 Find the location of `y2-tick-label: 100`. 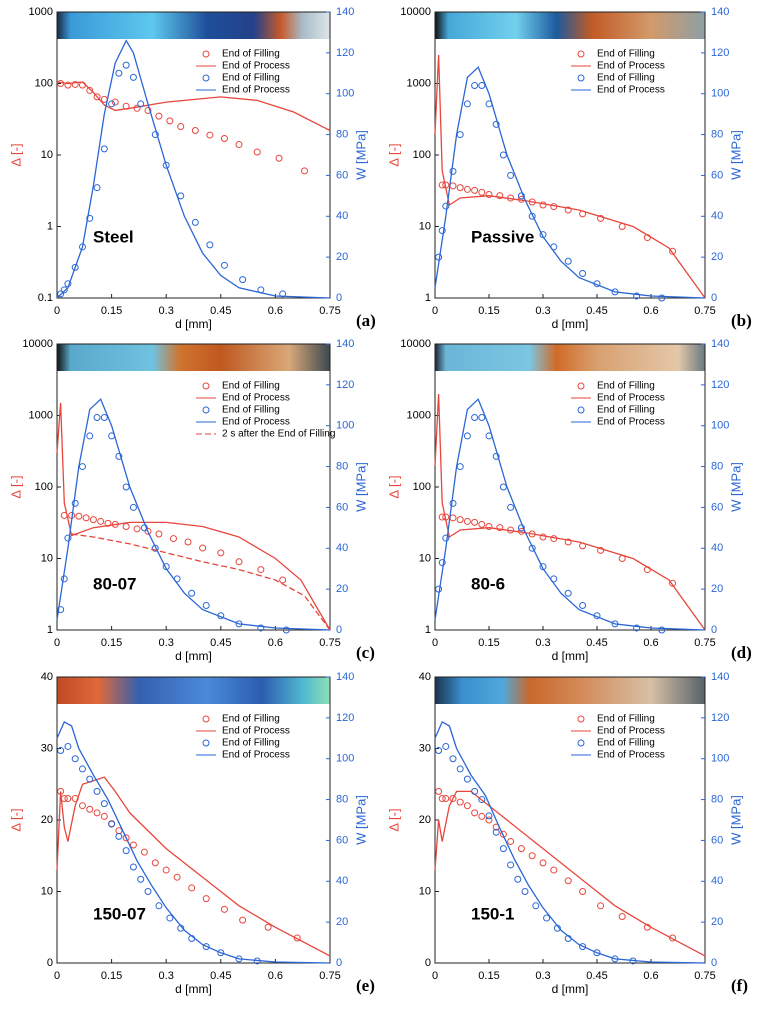

y2-tick-label: 100 is located at coordinates (345, 759).